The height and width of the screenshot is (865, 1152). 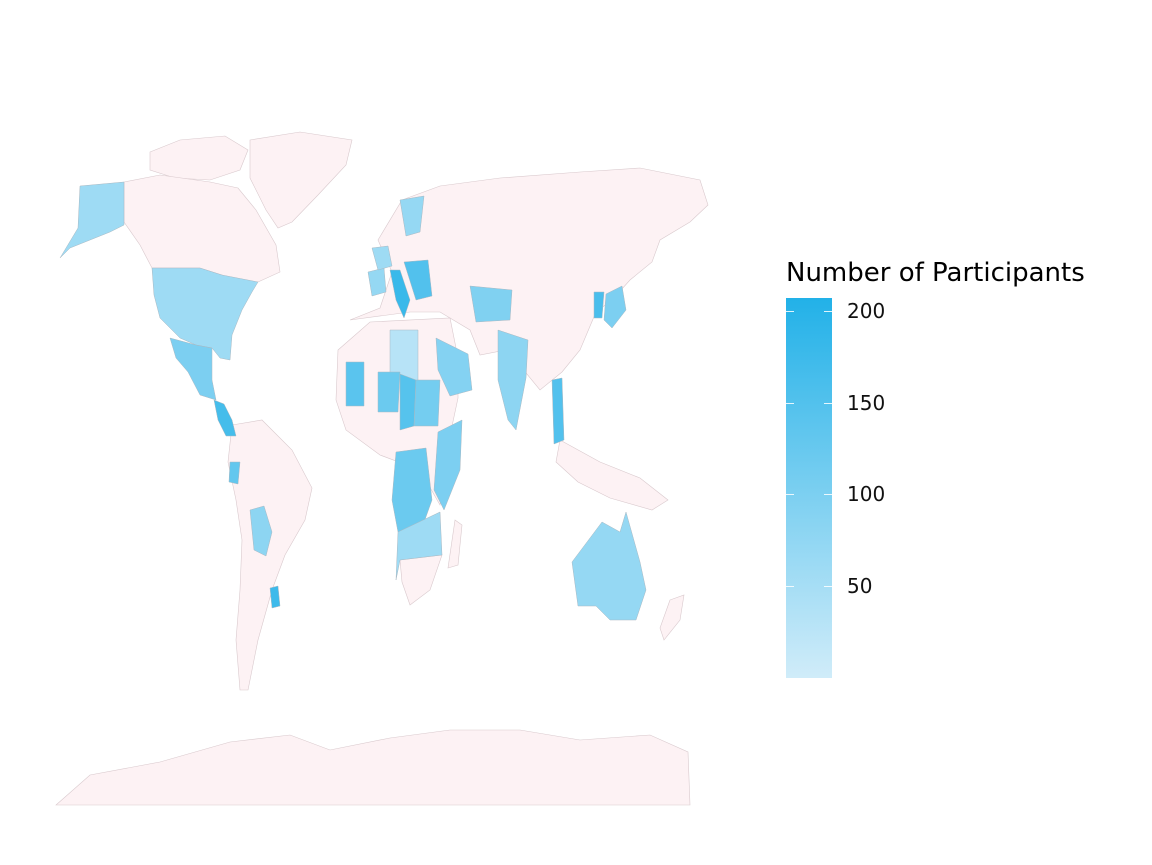 What do you see at coordinates (377, 282) in the screenshot?
I see `region-spain` at bounding box center [377, 282].